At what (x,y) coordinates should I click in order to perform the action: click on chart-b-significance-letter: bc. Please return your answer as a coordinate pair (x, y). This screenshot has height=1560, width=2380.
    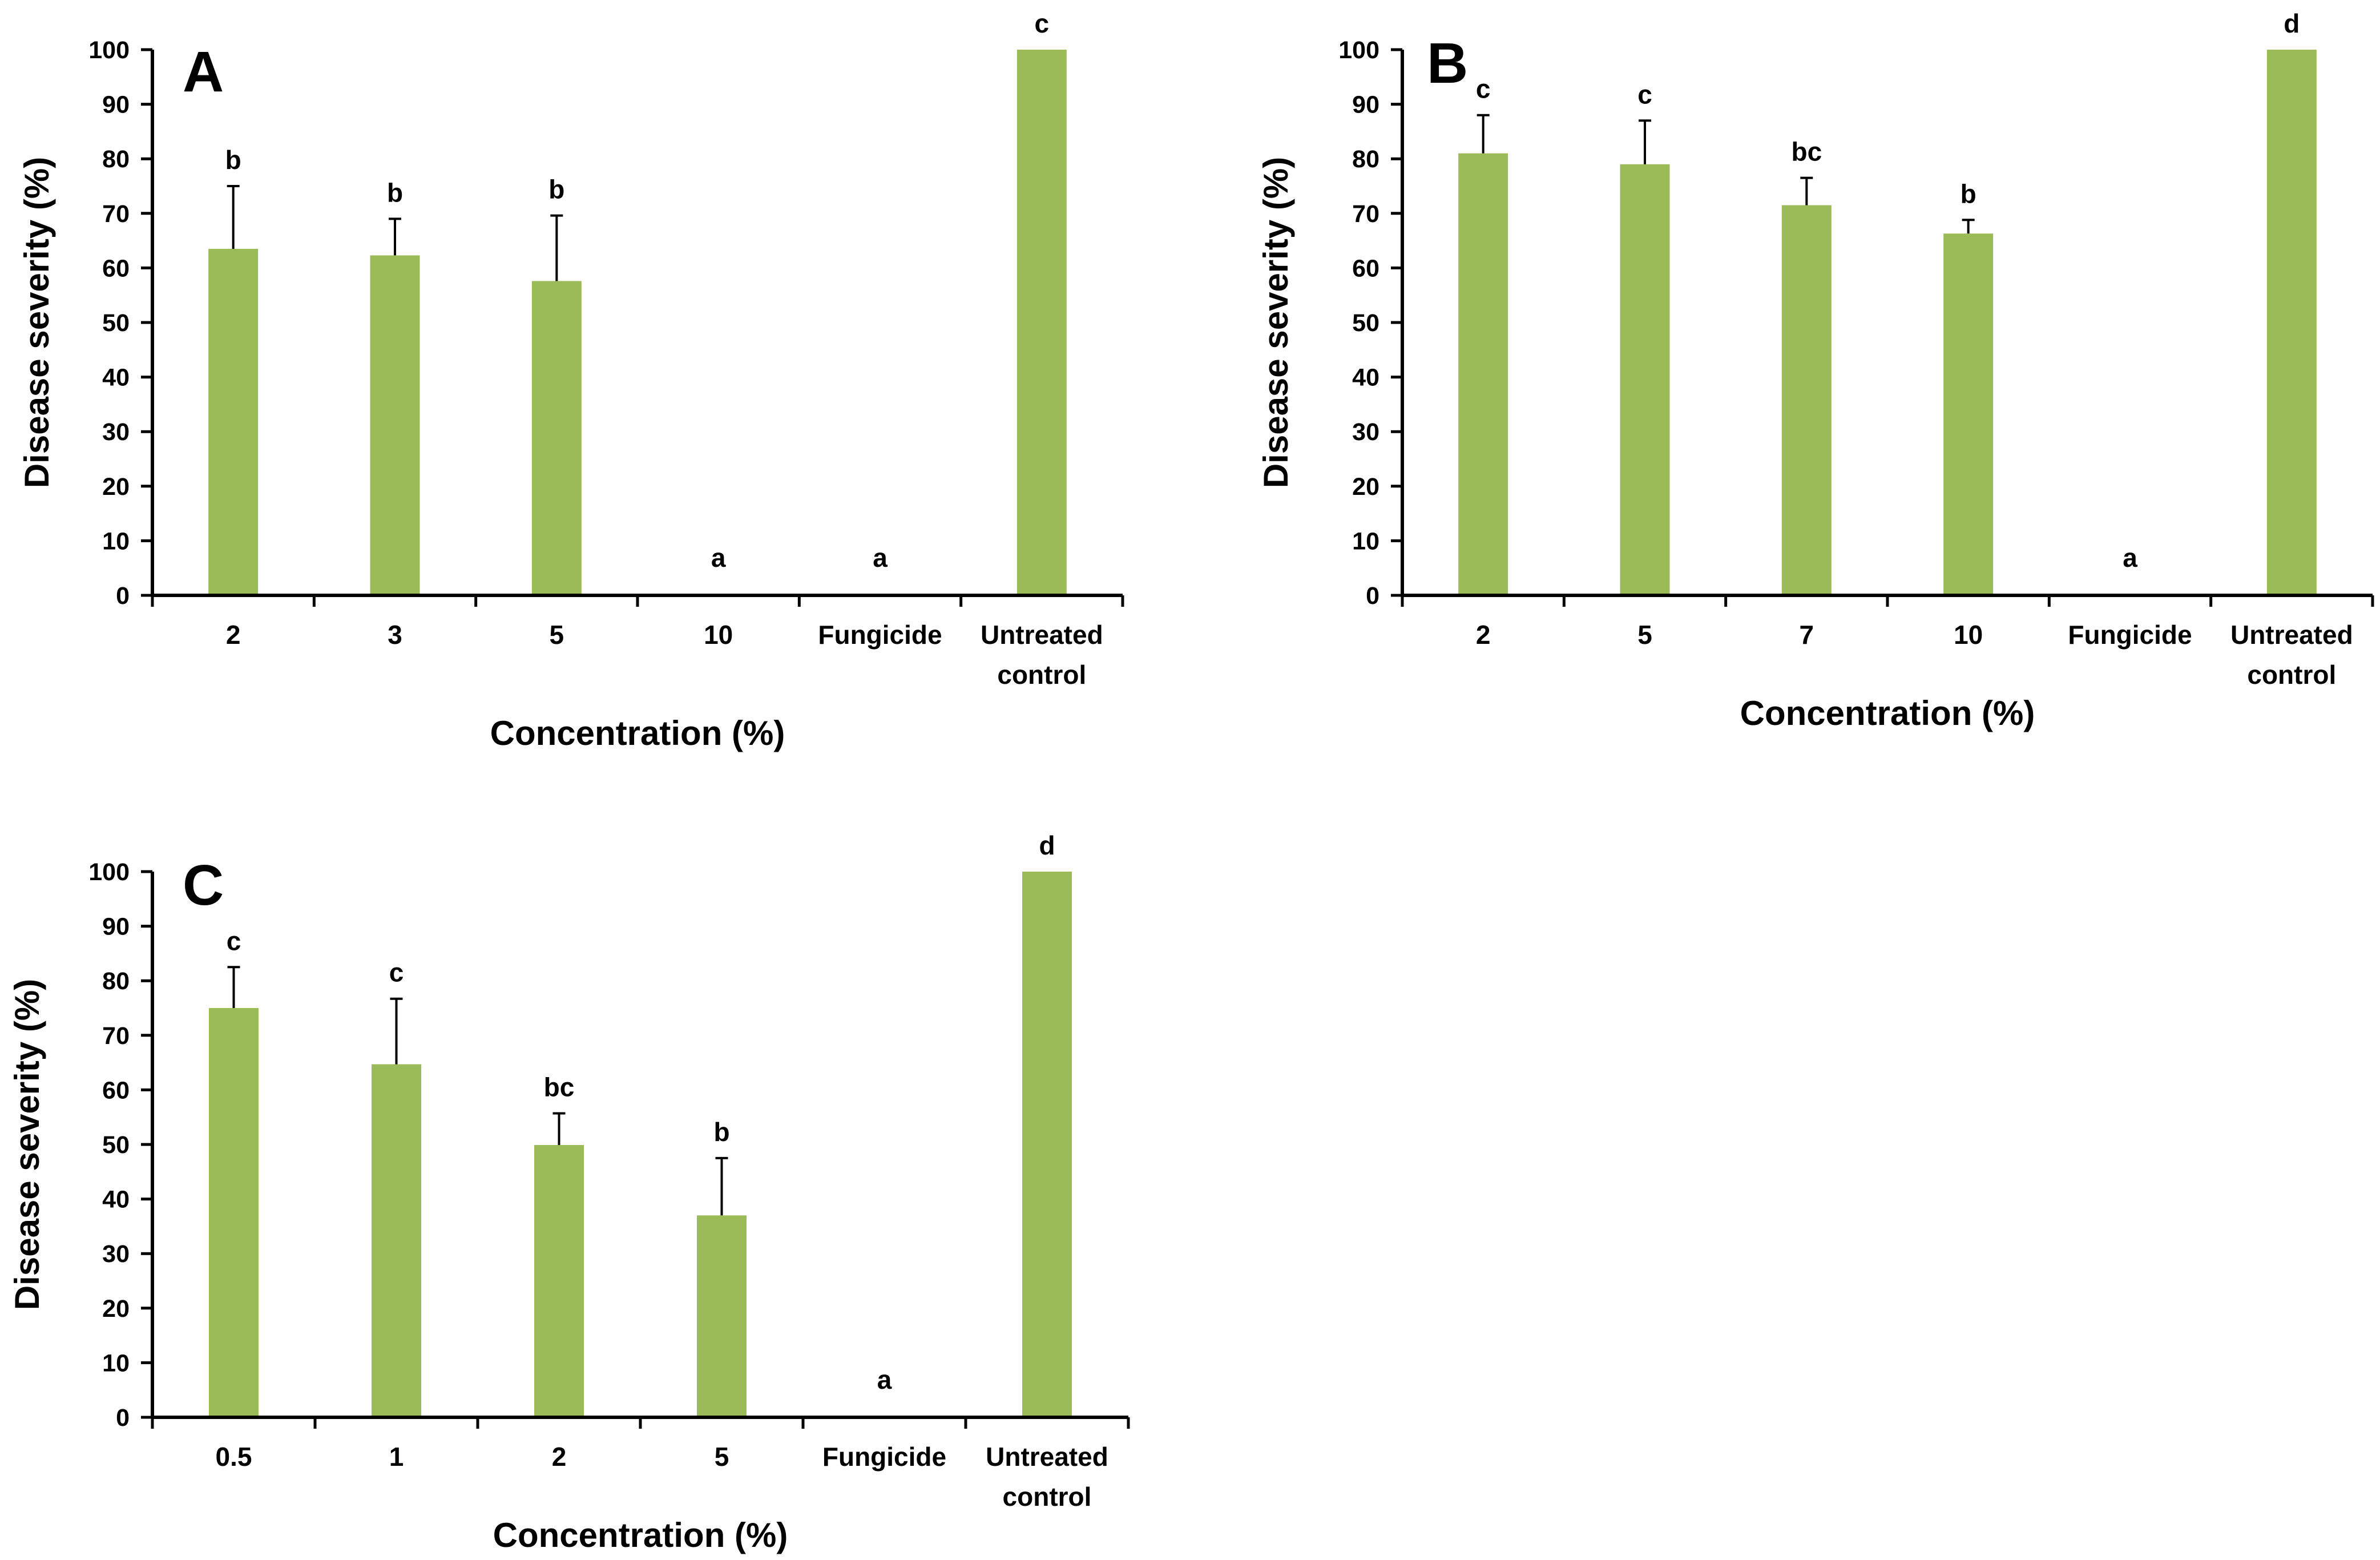
    Looking at the image, I should click on (1806, 152).